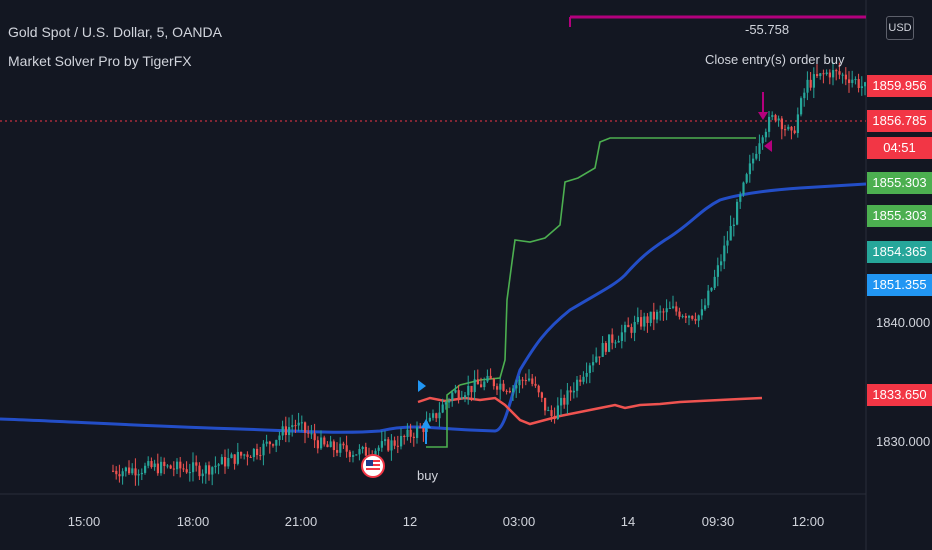 This screenshot has height=550, width=932. Describe the element at coordinates (903, 322) in the screenshot. I see `y-tick-label: 1840.000` at that location.